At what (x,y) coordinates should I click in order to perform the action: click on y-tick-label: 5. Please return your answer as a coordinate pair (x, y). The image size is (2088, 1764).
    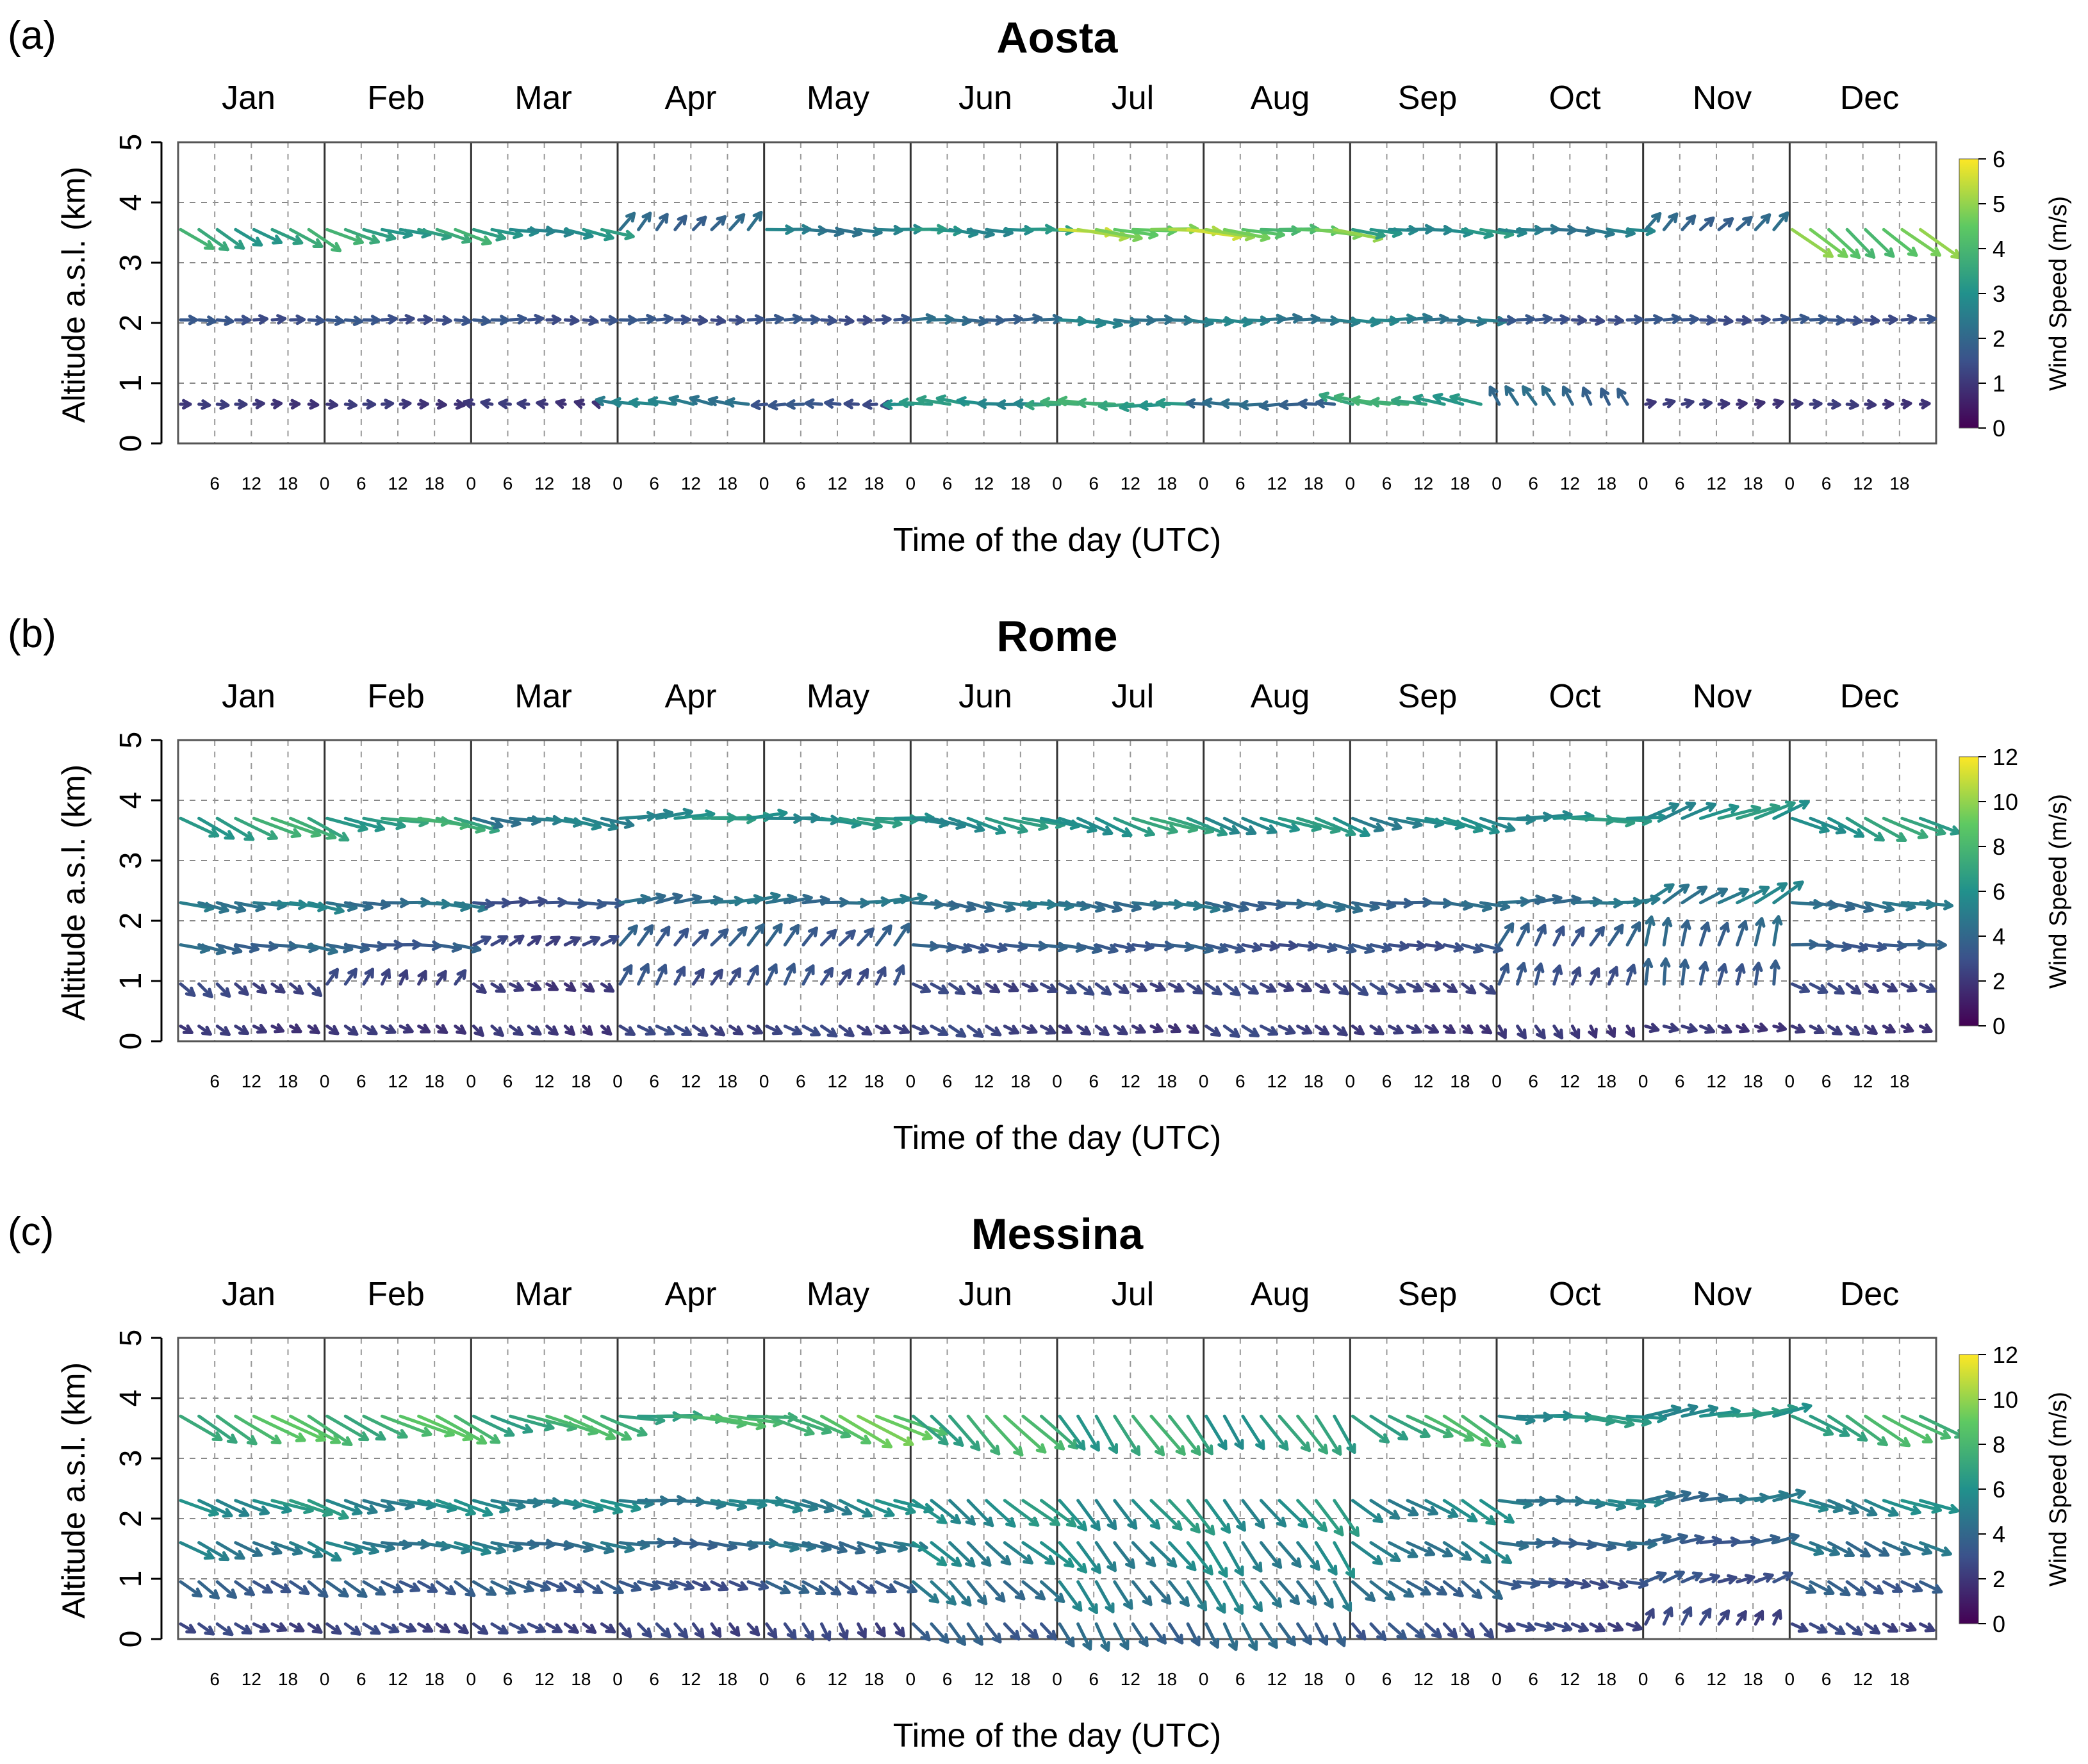
    Looking at the image, I should click on (131, 740).